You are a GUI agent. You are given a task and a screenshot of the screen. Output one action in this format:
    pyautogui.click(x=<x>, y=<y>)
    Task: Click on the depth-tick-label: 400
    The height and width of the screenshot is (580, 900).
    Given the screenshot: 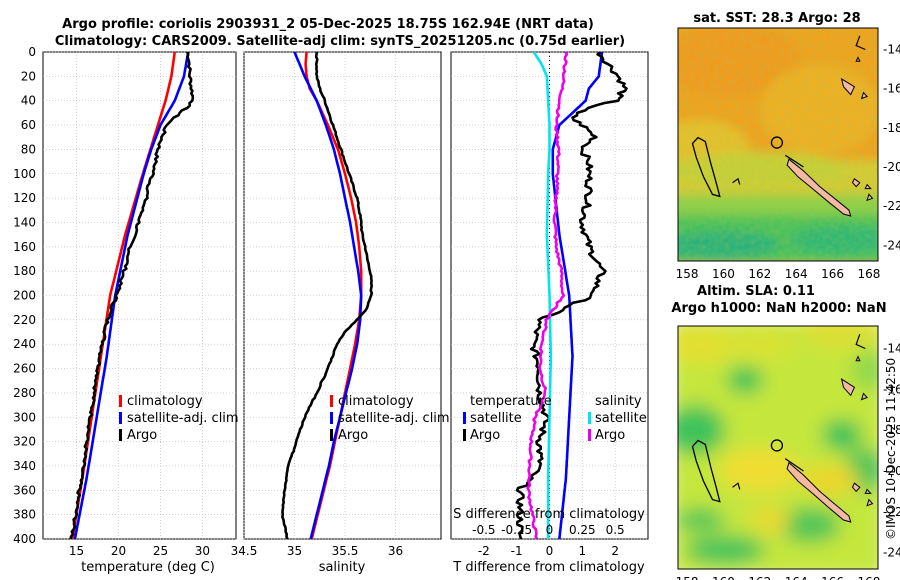 What is the action you would take?
    pyautogui.click(x=24, y=539)
    